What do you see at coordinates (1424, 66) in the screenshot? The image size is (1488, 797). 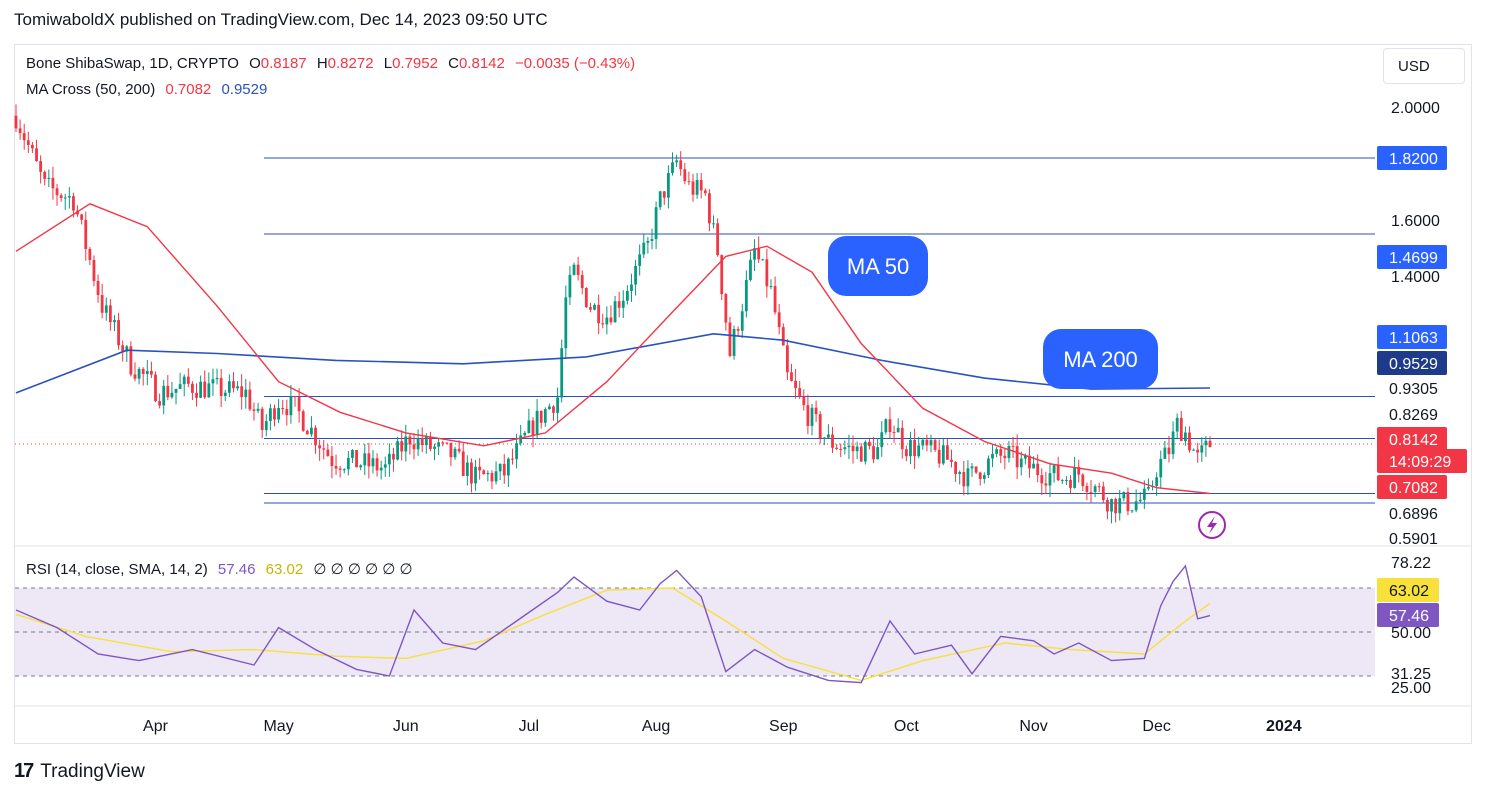 I see `currency-button: USD` at bounding box center [1424, 66].